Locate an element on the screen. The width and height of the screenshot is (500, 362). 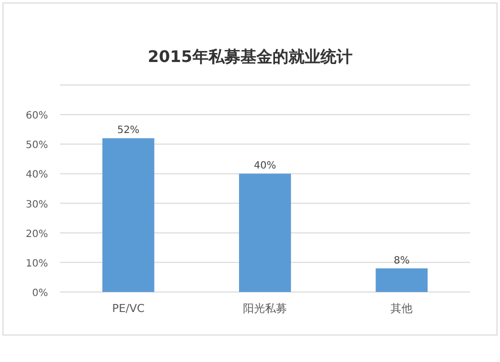
x-tick-label: PE/VC is located at coordinates (128, 308).